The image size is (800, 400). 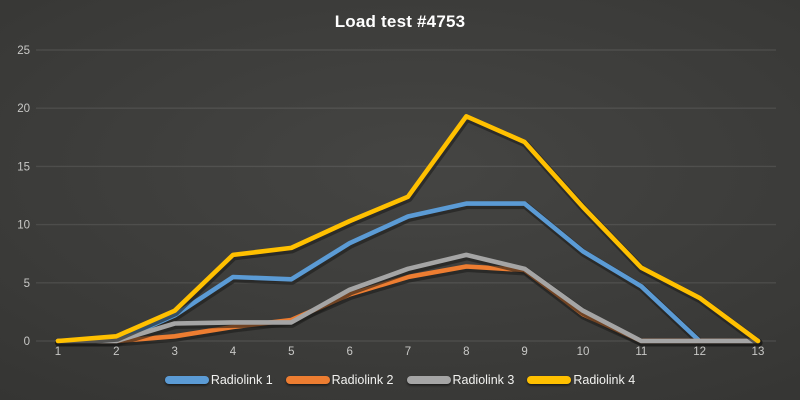 I want to click on legend-item-radiolink-3: Radiolink 3, so click(x=460, y=380).